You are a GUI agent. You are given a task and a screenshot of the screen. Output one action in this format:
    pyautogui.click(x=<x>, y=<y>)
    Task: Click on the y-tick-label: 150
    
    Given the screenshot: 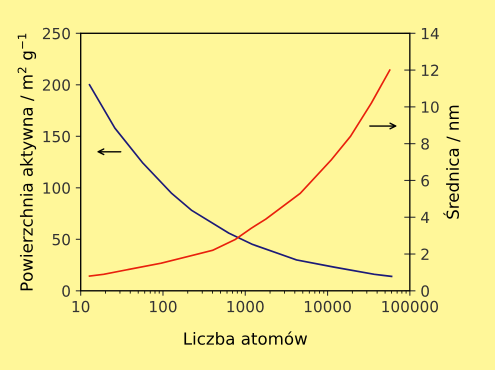 What is the action you would take?
    pyautogui.click(x=56, y=136)
    